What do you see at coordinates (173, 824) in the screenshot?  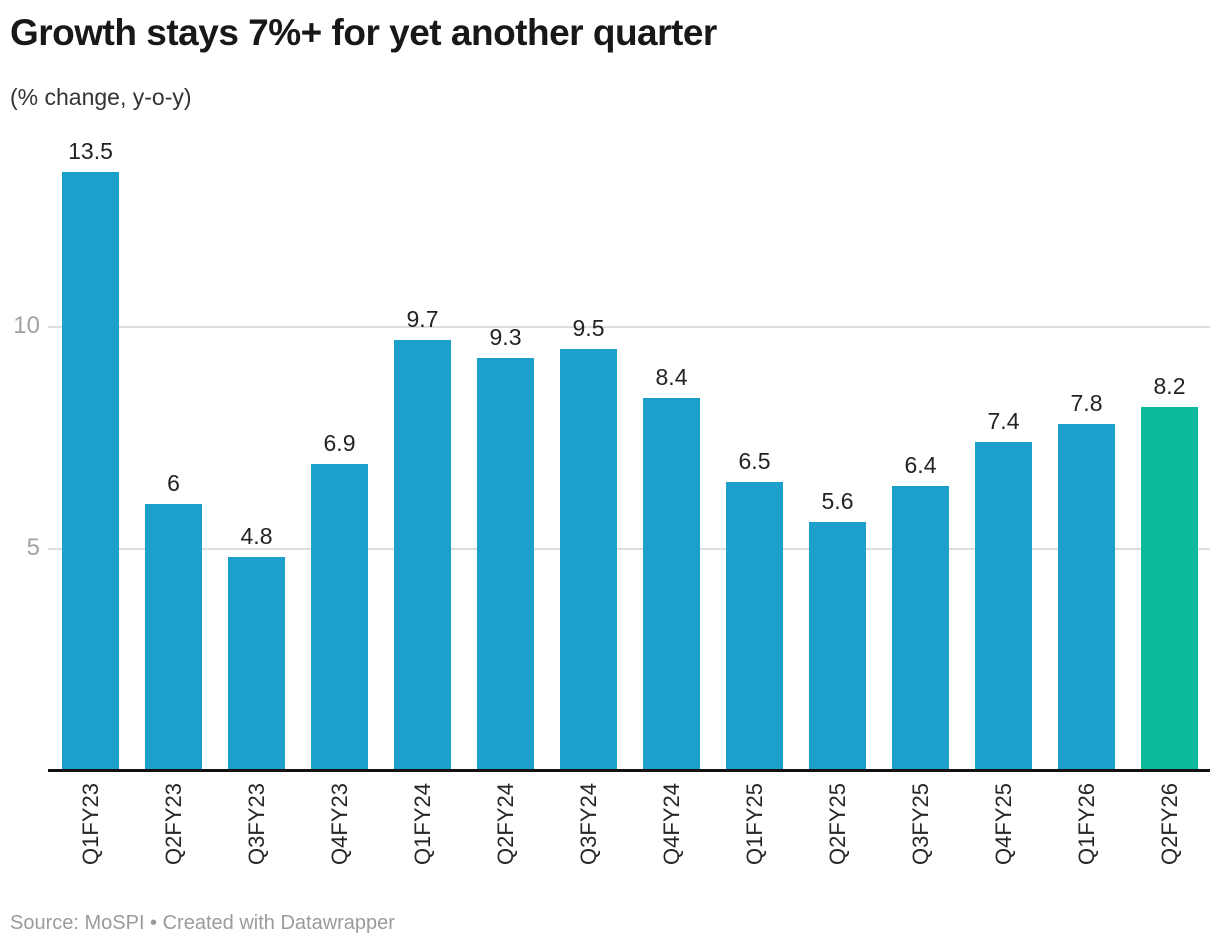 I see `x-axis-label: Q2FY23` at bounding box center [173, 824].